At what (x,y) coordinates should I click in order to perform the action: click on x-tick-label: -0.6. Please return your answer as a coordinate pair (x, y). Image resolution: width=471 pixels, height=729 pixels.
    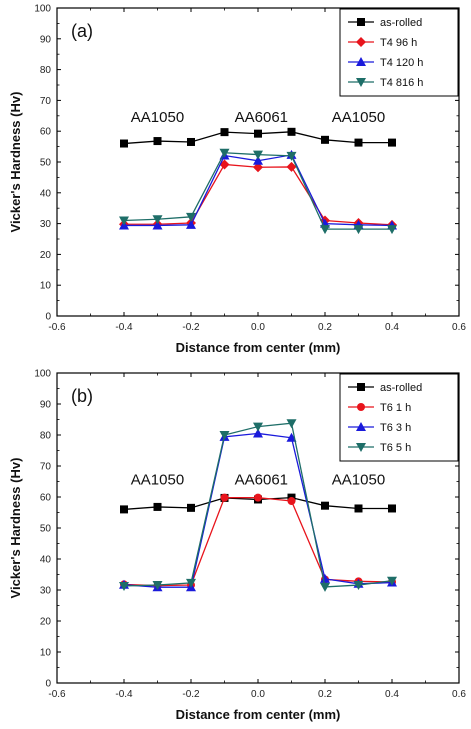
    Looking at the image, I should click on (57, 694).